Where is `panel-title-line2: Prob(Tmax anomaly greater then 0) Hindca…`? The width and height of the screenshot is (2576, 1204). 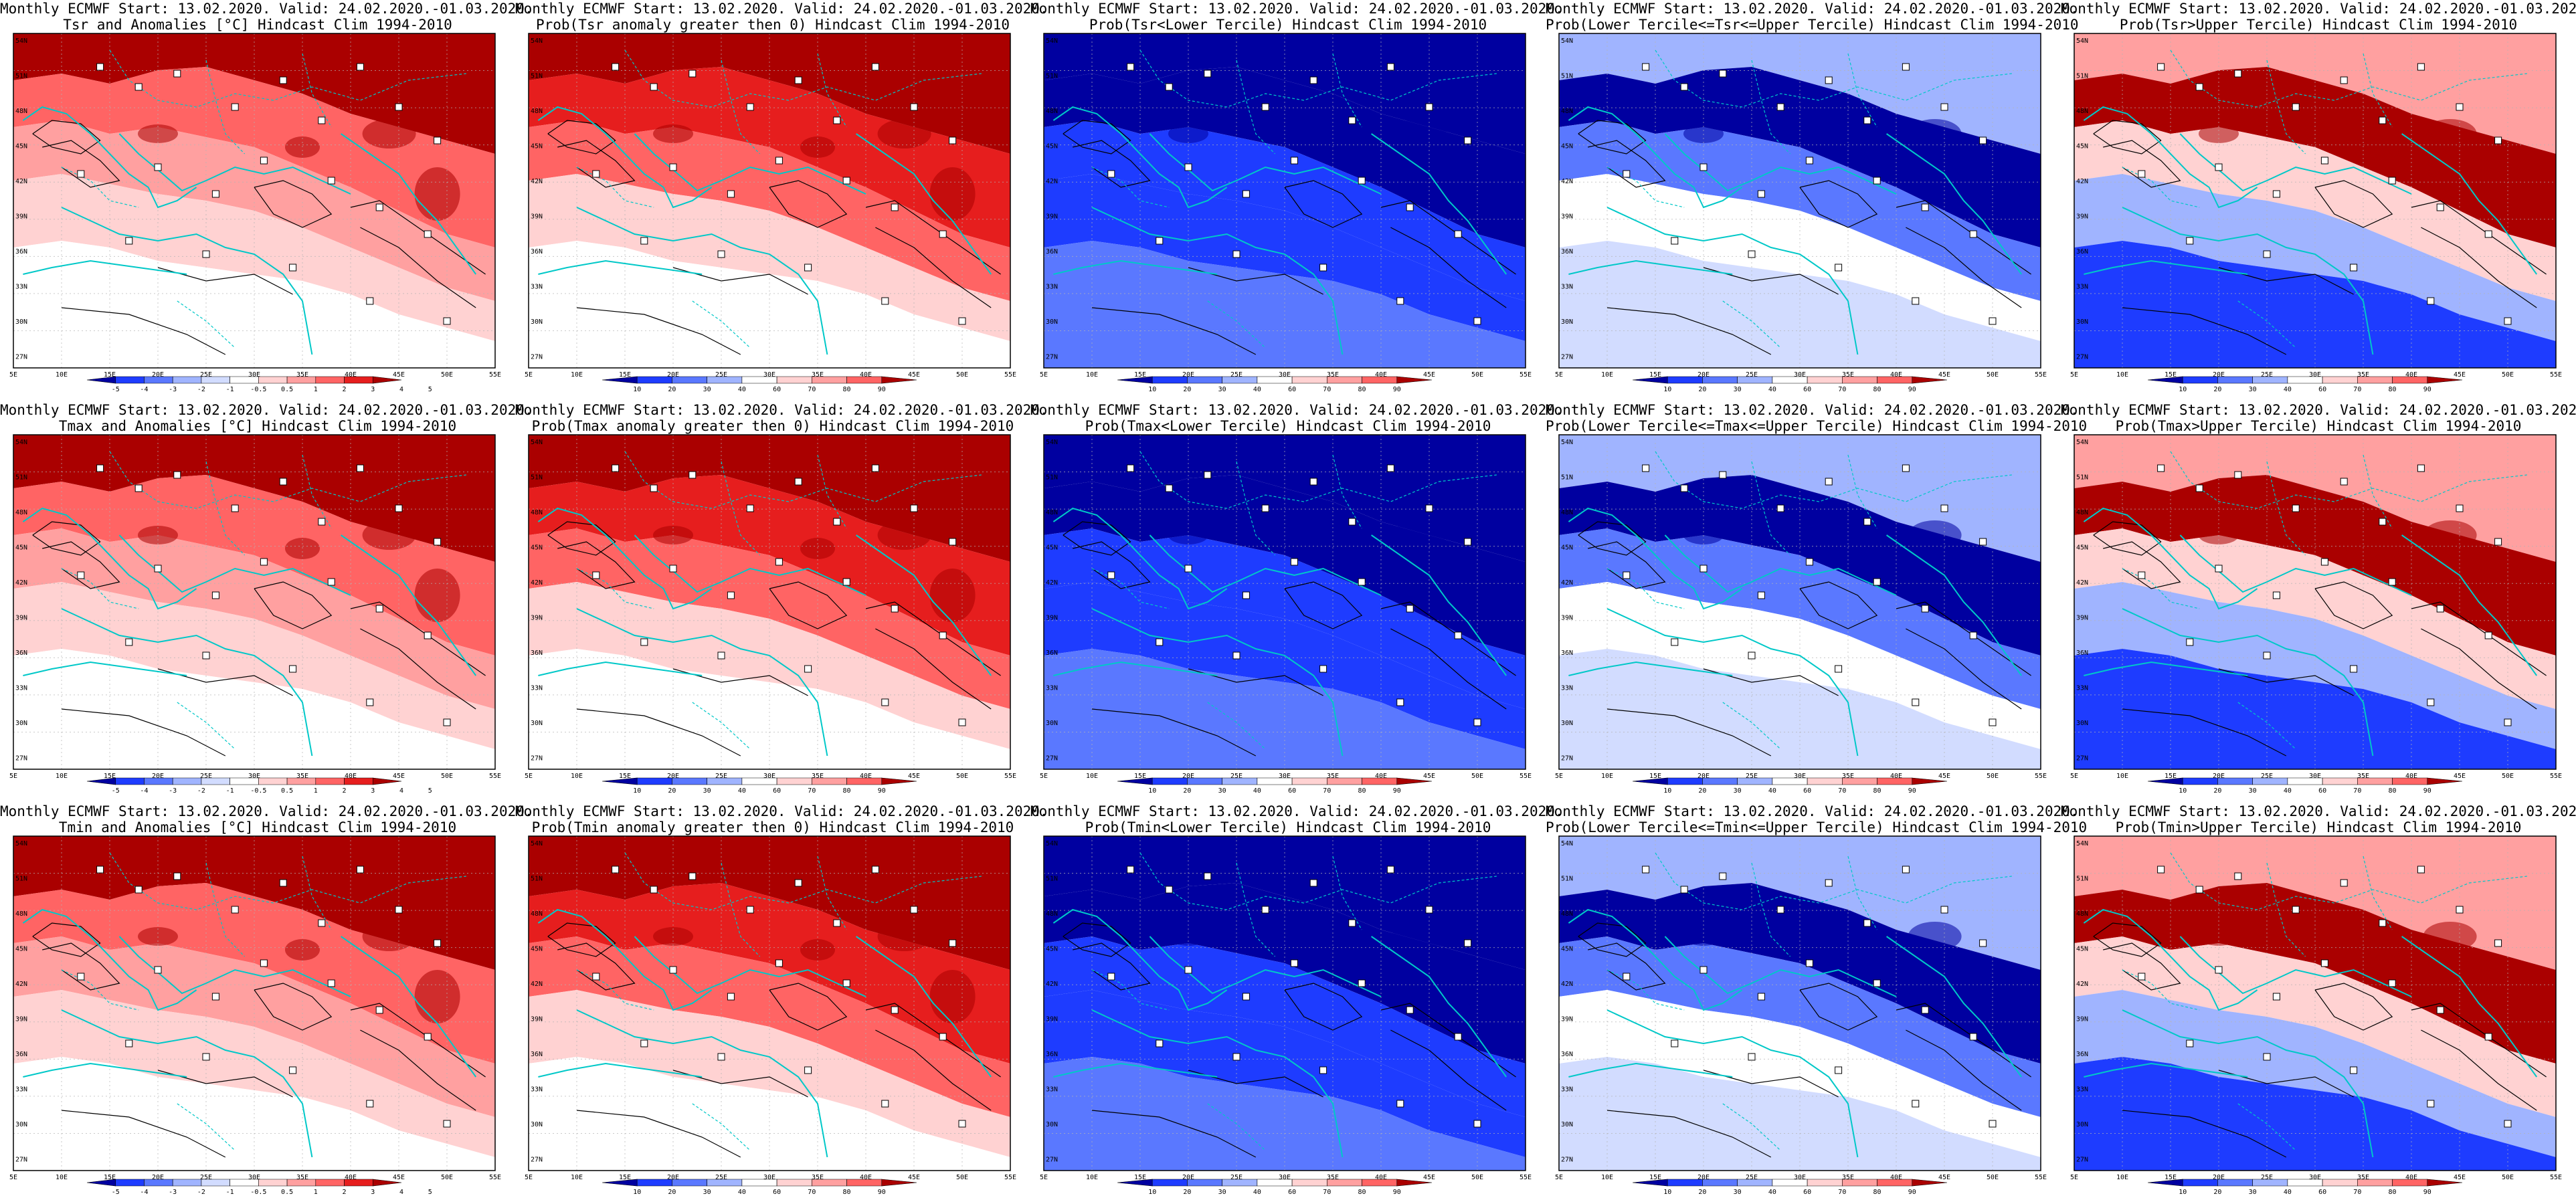 panel-title-line2: Prob(Tmax anomaly greater then 0) Hindca… is located at coordinates (773, 426).